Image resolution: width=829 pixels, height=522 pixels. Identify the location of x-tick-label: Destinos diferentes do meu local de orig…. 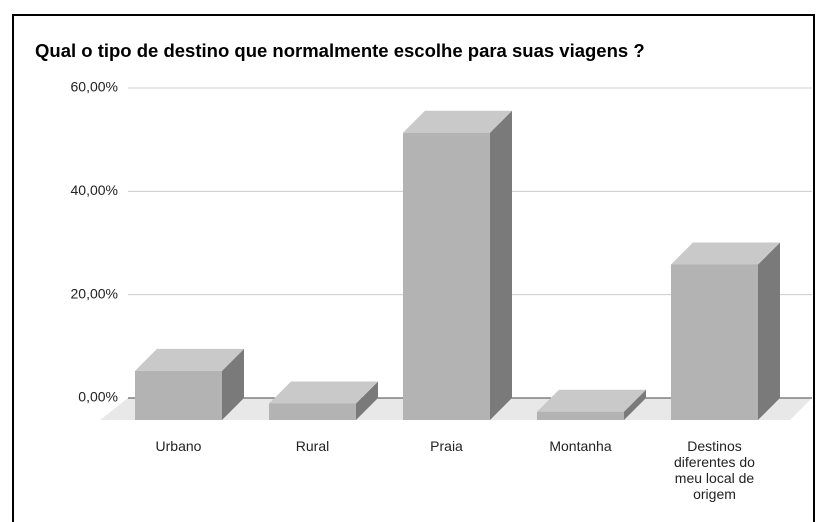
(714, 470).